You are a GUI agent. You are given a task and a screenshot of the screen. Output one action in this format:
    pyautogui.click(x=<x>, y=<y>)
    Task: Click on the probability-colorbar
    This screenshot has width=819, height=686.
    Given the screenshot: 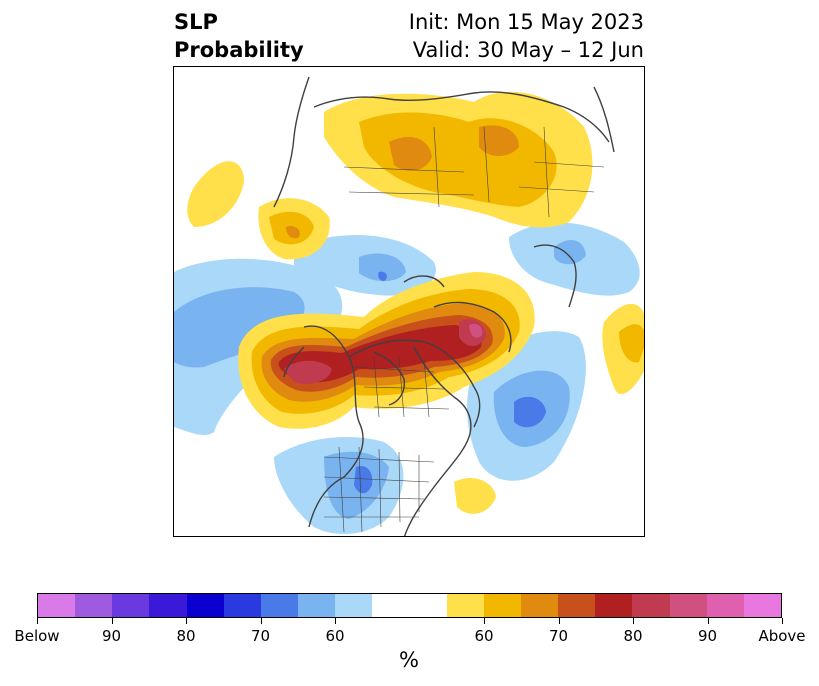 What is the action you would take?
    pyautogui.click(x=409, y=605)
    